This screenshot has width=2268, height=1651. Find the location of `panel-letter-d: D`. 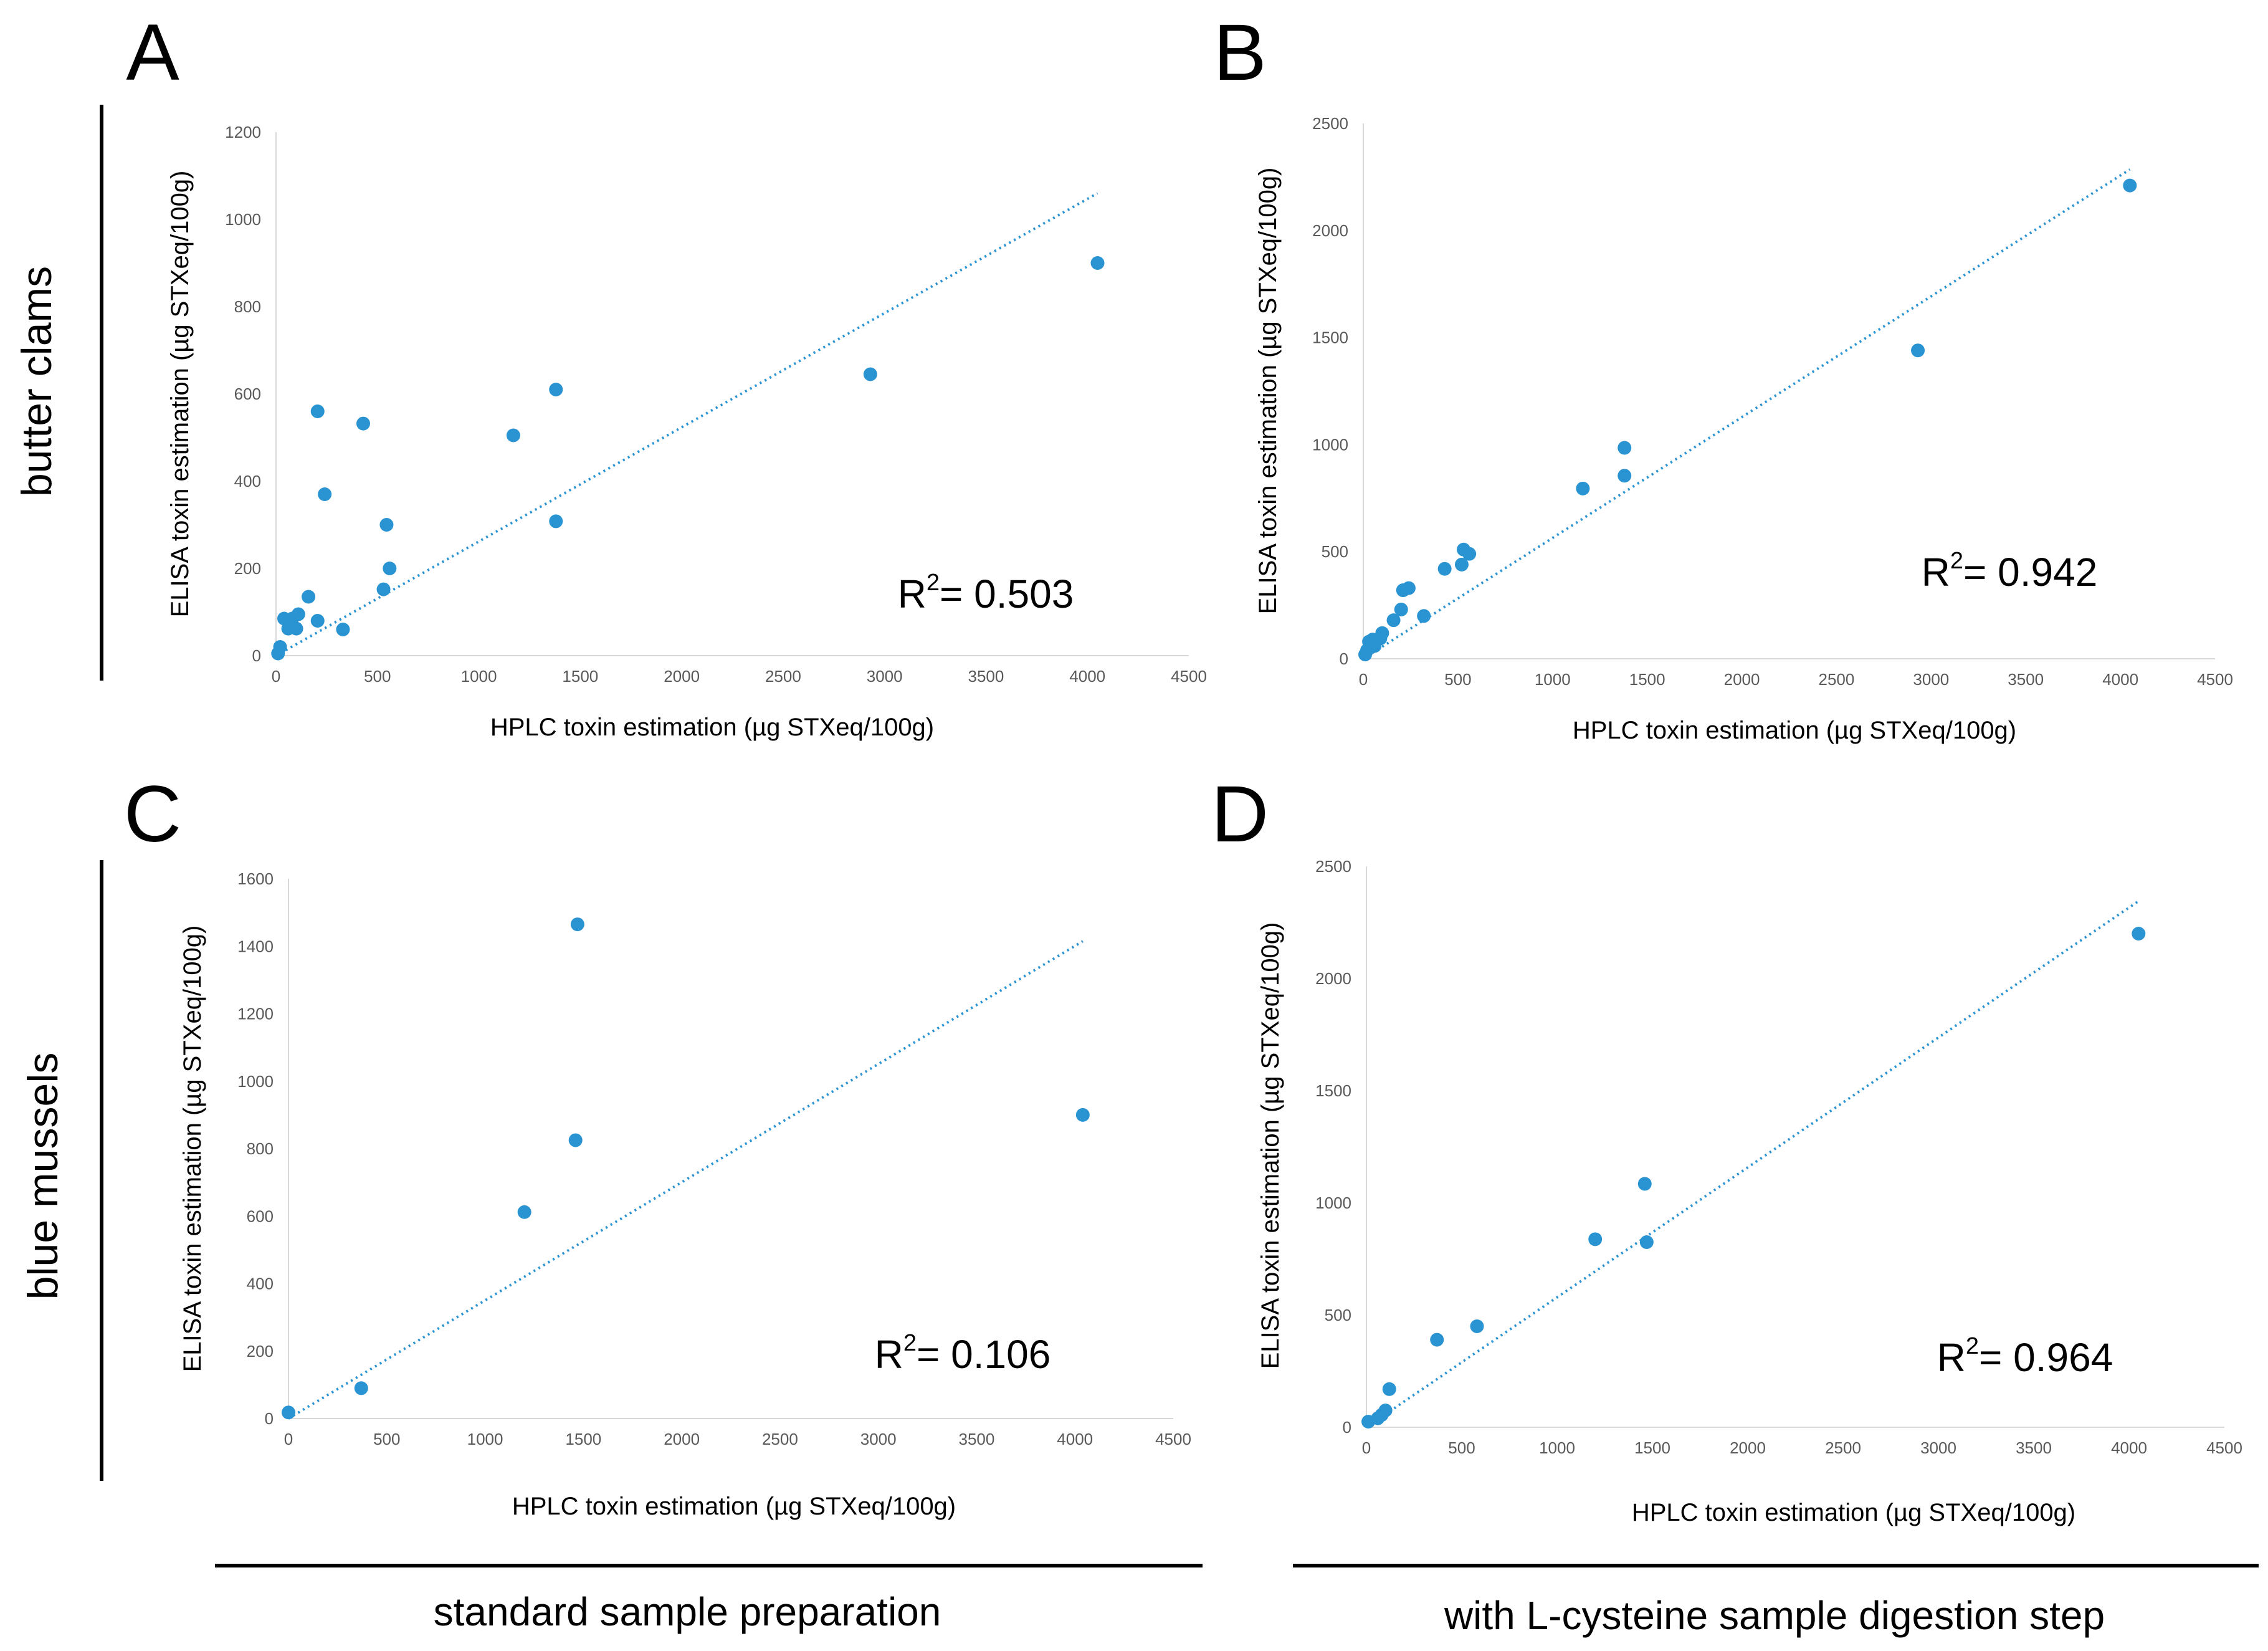

panel-letter-d: D is located at coordinates (1240, 814).